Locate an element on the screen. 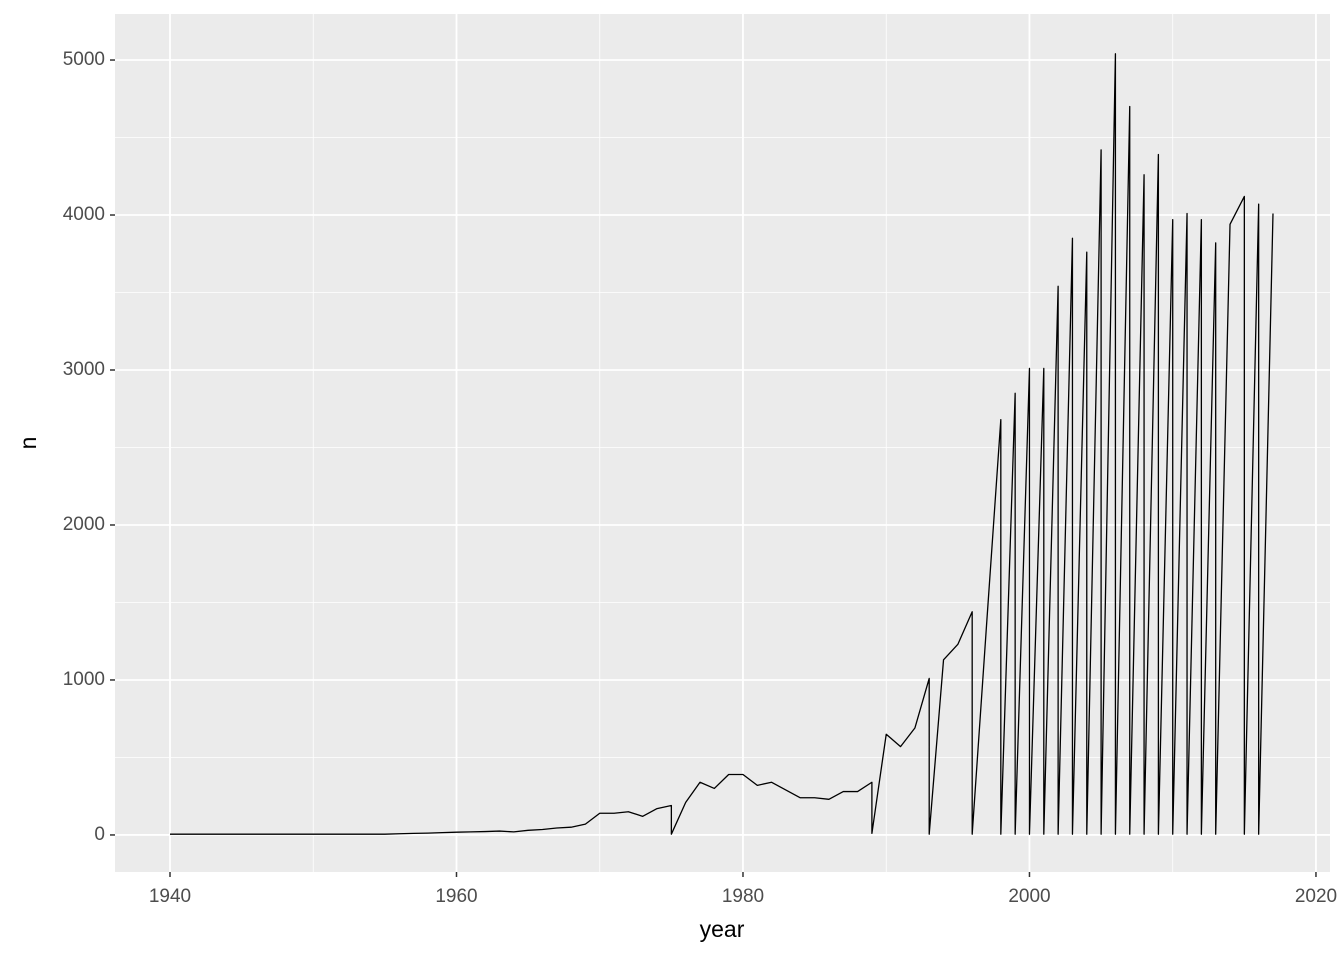 The width and height of the screenshot is (1344, 965). y-axis-title: n is located at coordinates (28, 443).